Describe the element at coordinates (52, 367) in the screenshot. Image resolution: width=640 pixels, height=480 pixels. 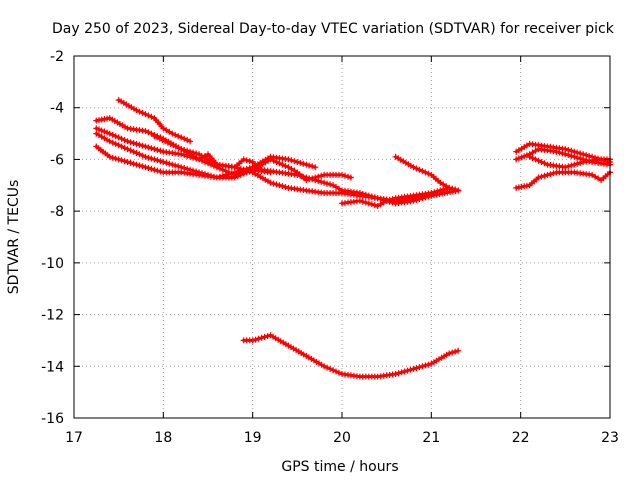
I see `y-tick-label: -14` at that location.